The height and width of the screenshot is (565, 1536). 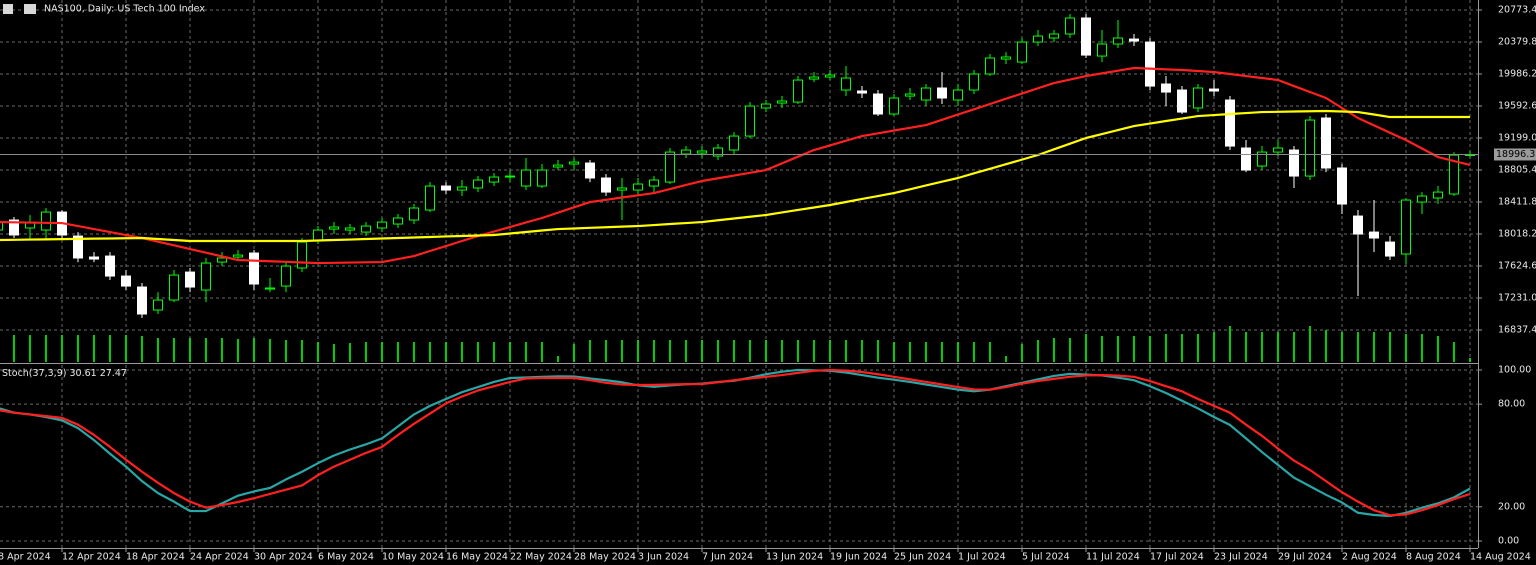 I want to click on x-tick-label: 29 Jul 2024, so click(x=1305, y=557).